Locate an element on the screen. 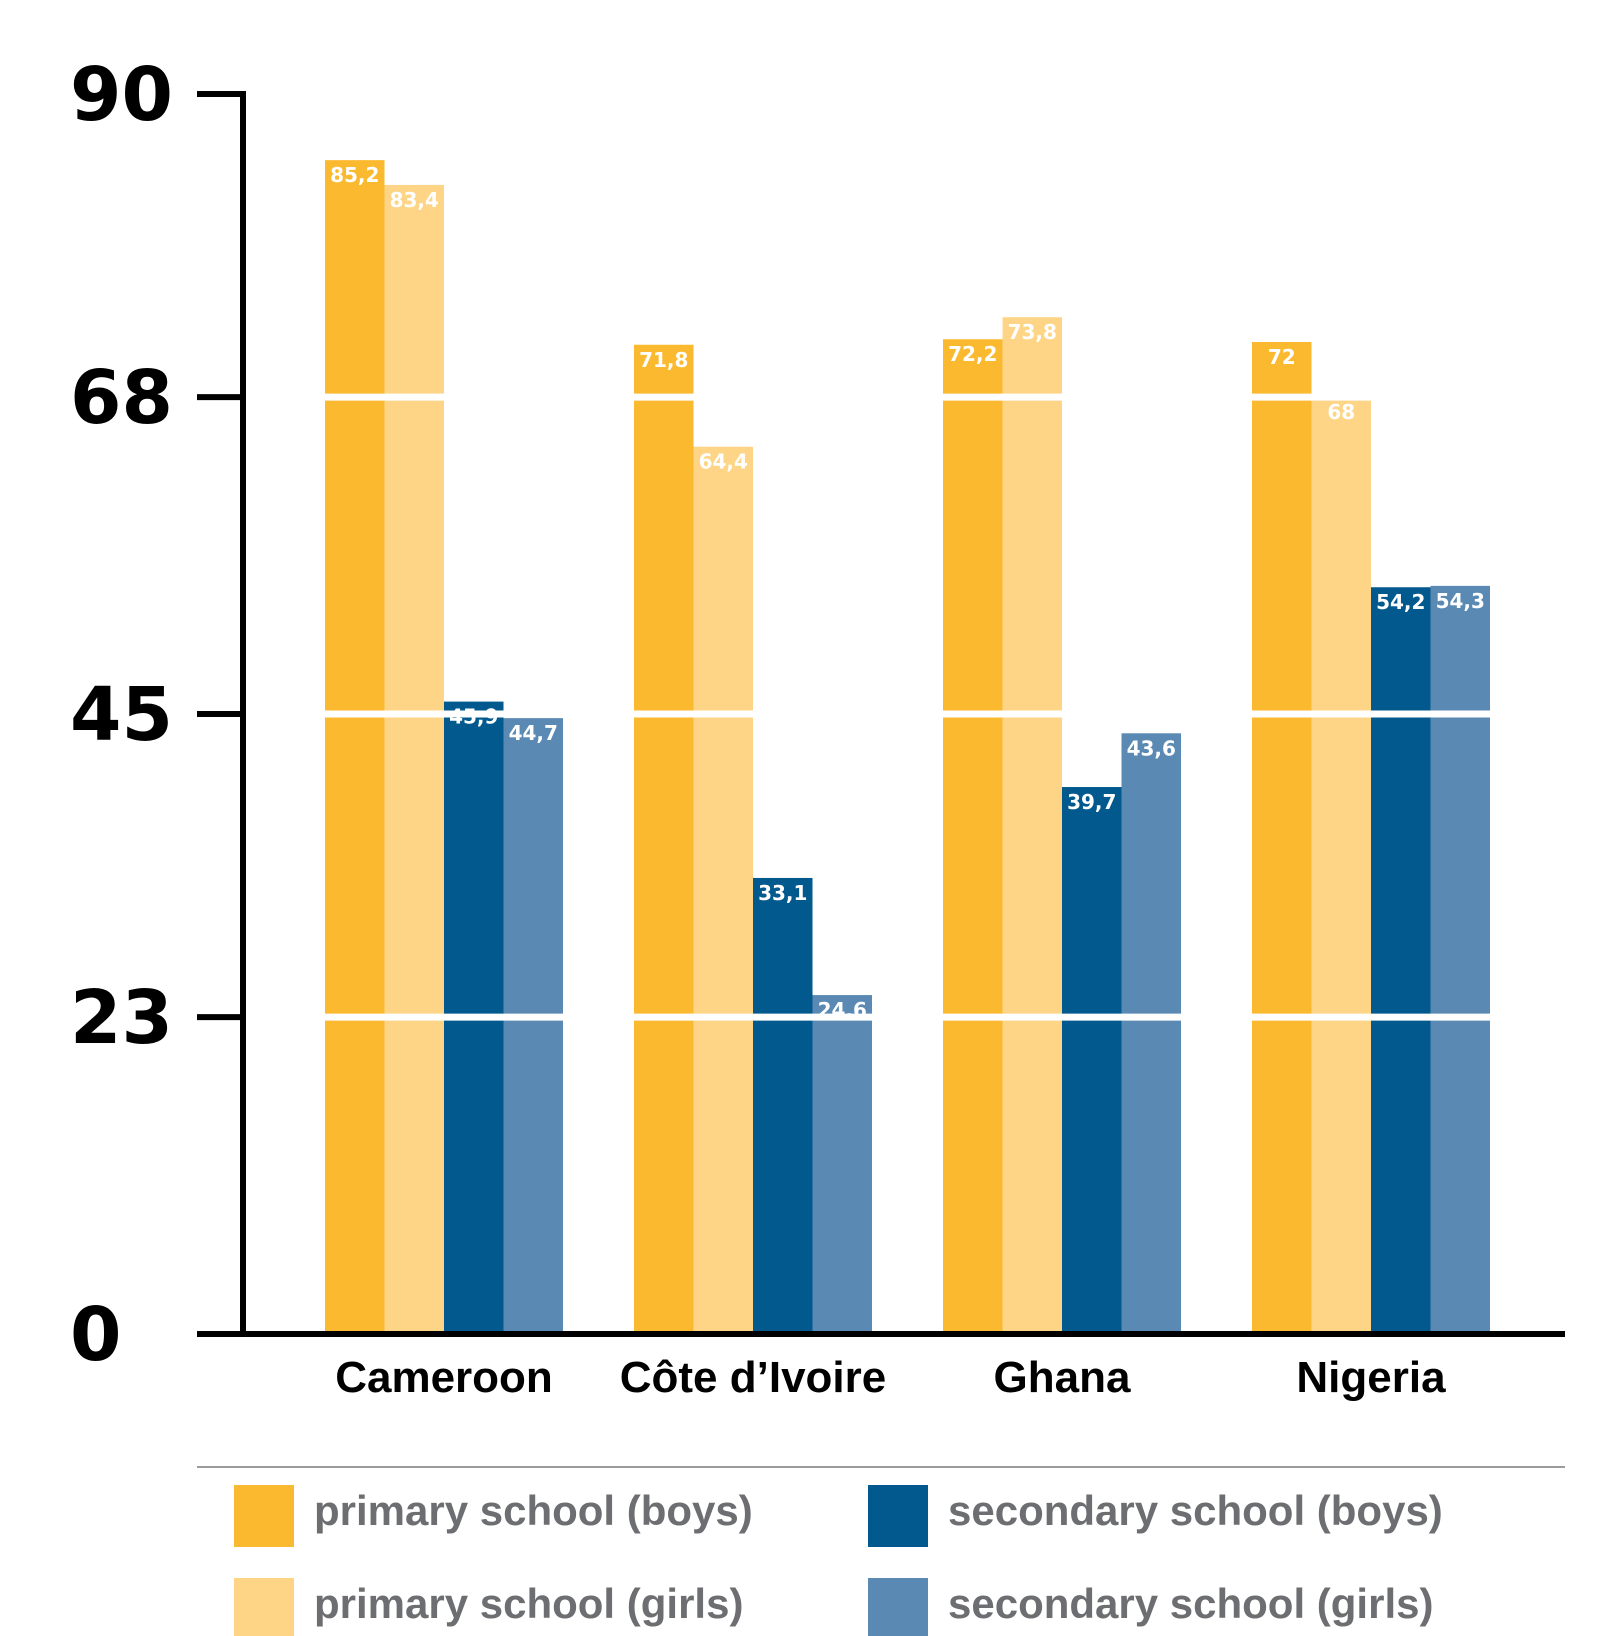 This screenshot has width=1600, height=1636. x-tick-label: Cameroon is located at coordinates (444, 1377).